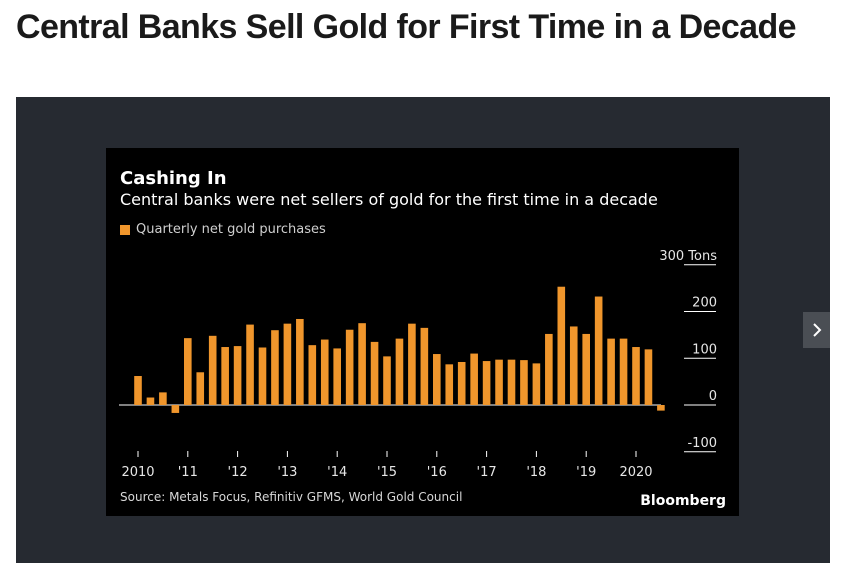 This screenshot has width=845, height=563. Describe the element at coordinates (231, 229) in the screenshot. I see `legend-label: Quarterly net gold purchases` at that location.